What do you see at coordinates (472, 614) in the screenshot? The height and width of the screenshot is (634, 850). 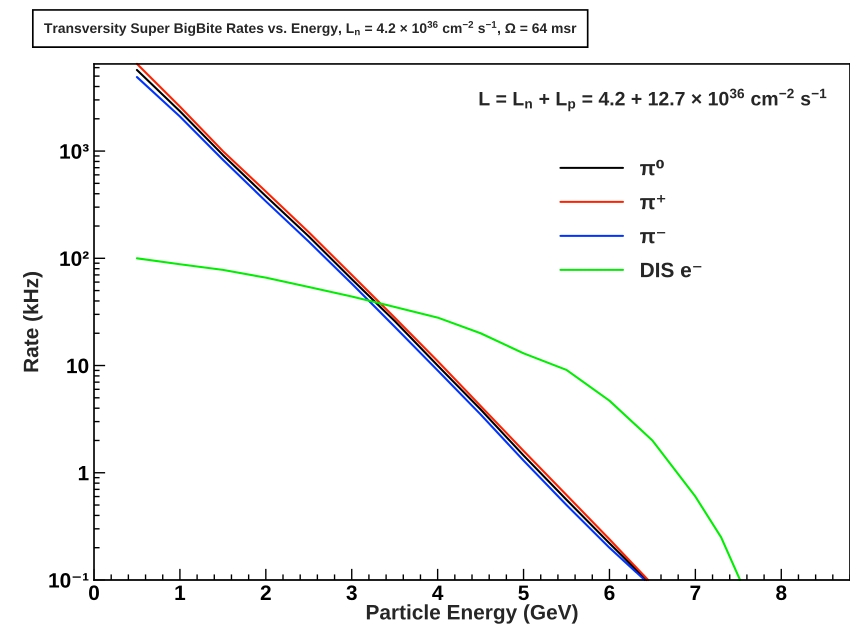 I see `x-axis-title: Particle Energy (GeV)` at bounding box center [472, 614].